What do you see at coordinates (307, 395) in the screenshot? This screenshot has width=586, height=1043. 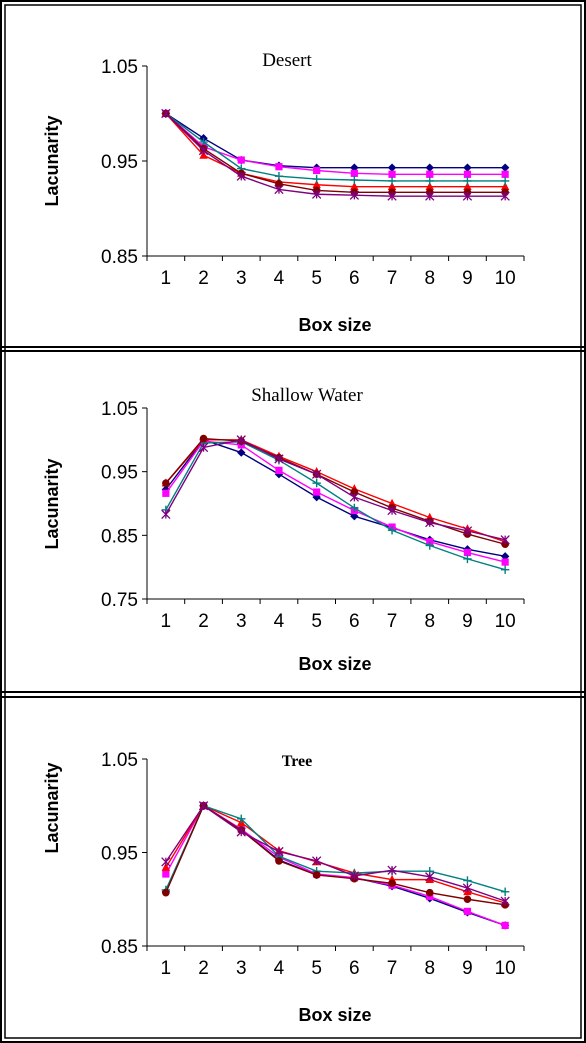 I see `panel-title: Shallow Water` at bounding box center [307, 395].